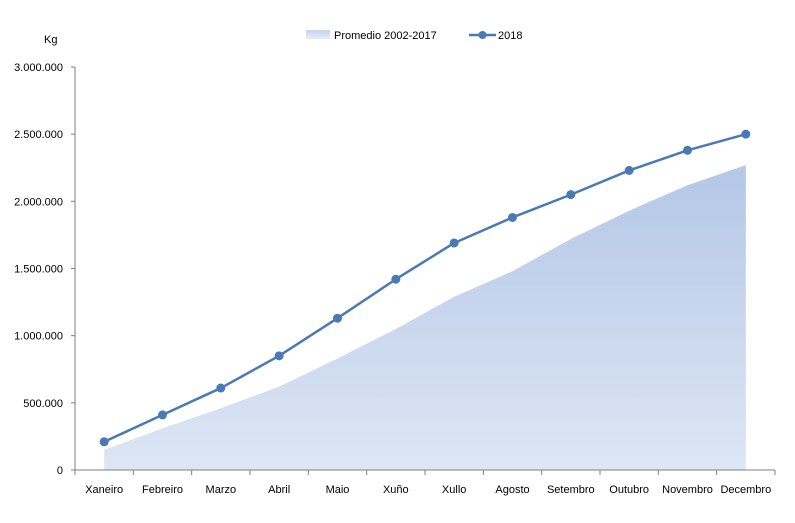  What do you see at coordinates (454, 490) in the screenshot?
I see `x-tick-label: Xullo` at bounding box center [454, 490].